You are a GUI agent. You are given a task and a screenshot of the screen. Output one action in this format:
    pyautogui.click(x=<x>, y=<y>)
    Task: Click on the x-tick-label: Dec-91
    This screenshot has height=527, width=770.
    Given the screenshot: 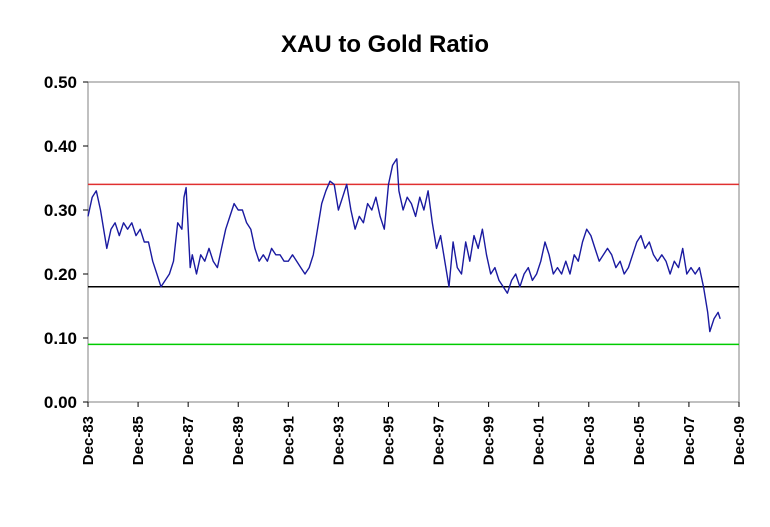 What is the action you would take?
    pyautogui.click(x=288, y=440)
    